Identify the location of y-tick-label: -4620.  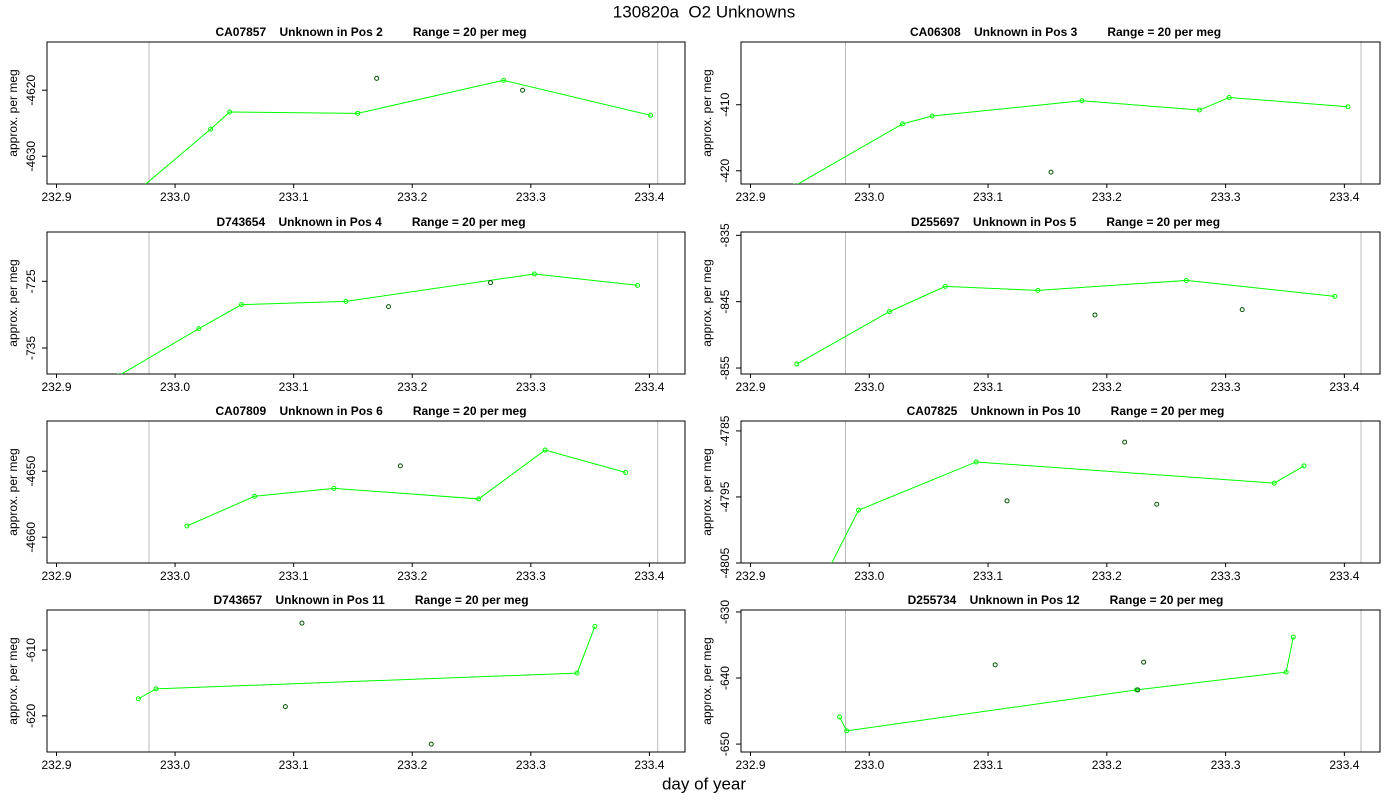
(31, 90).